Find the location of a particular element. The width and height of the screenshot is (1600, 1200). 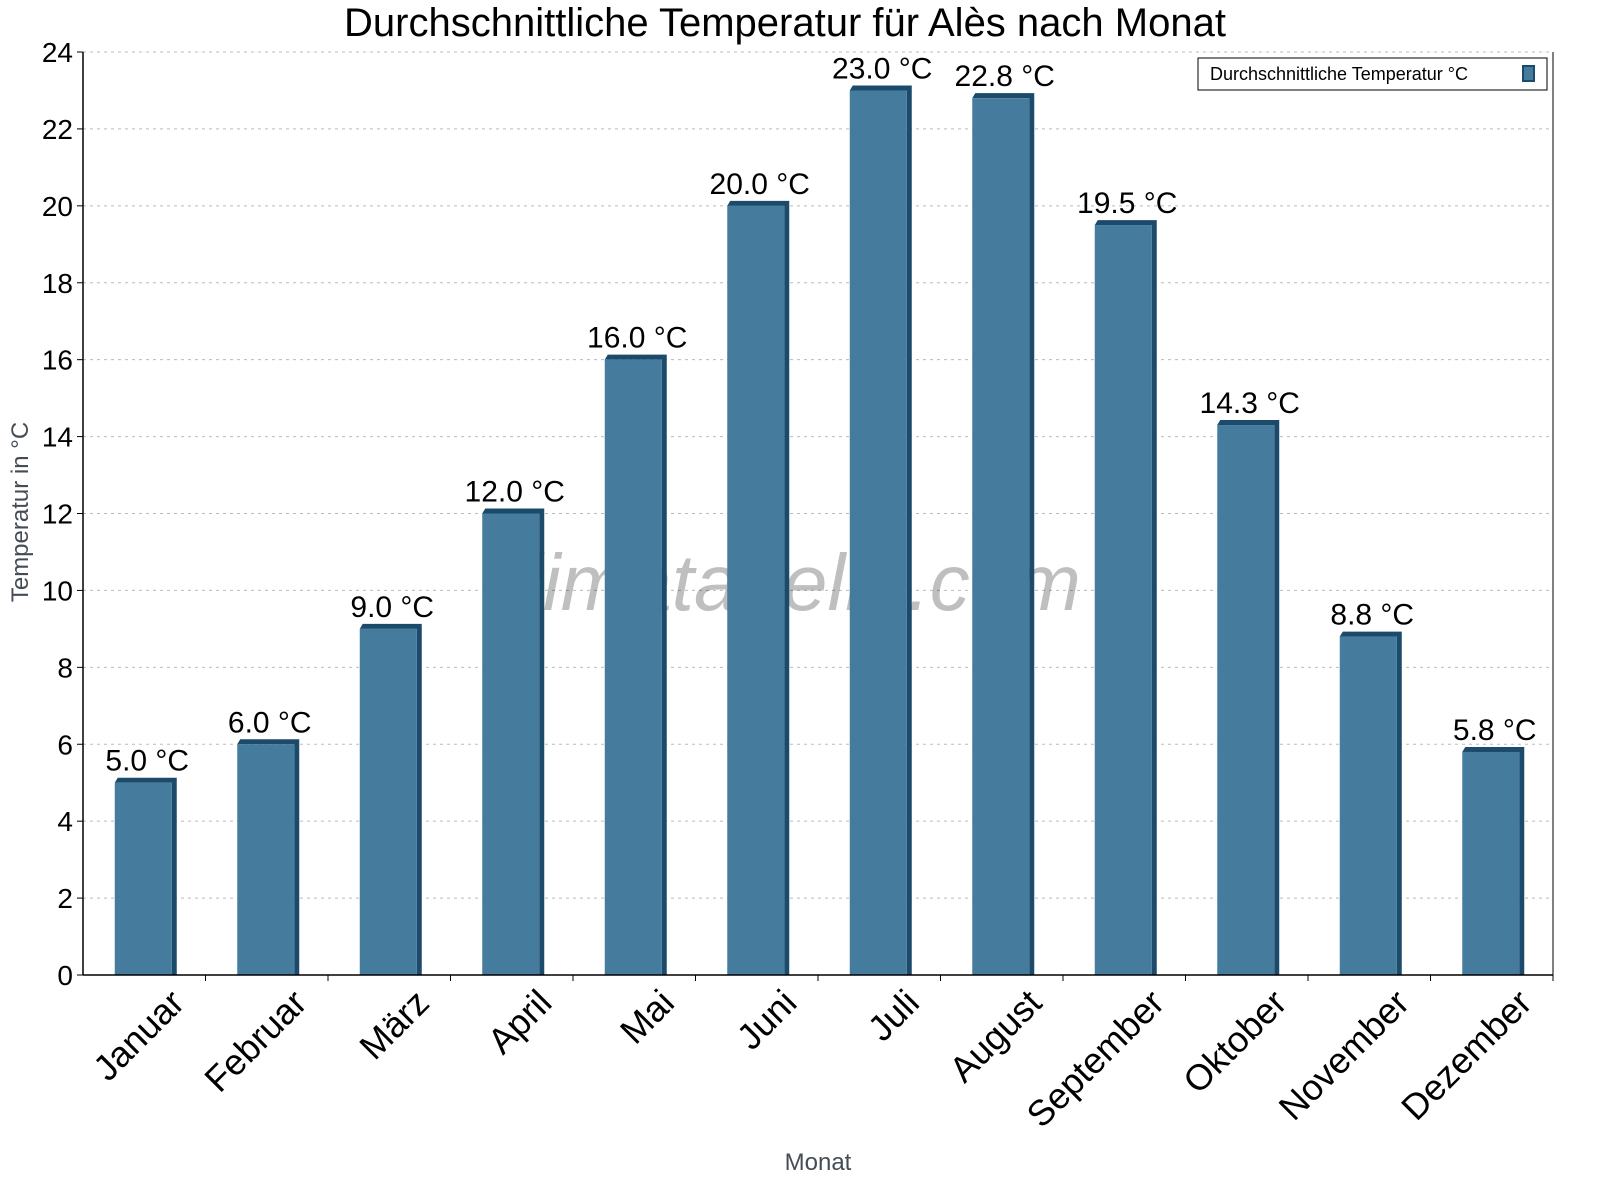

x-tick-label: Oktober is located at coordinates (1235, 1042).